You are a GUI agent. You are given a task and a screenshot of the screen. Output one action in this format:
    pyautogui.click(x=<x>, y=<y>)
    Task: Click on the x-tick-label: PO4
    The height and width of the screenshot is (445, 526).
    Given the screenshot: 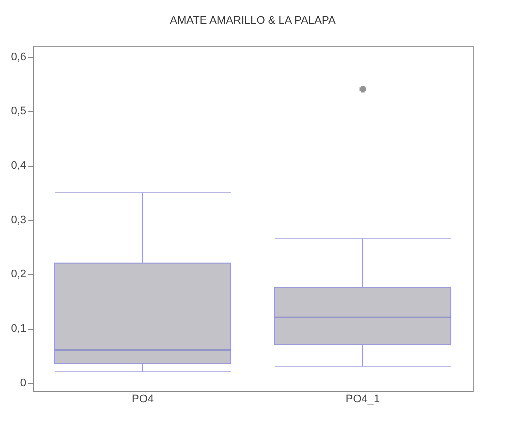 What is the action you would take?
    pyautogui.click(x=143, y=400)
    